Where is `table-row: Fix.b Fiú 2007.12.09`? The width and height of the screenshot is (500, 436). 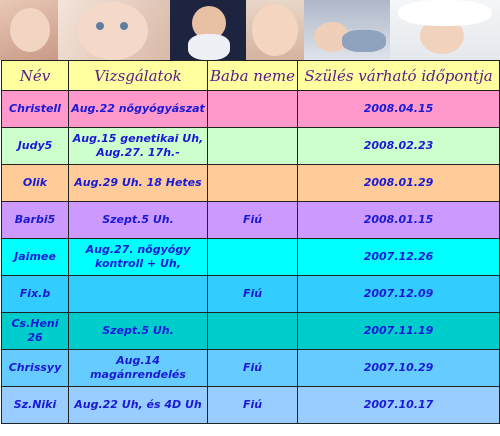
table-row: Fix.b Fiú 2007.12.09 is located at coordinates (250, 294).